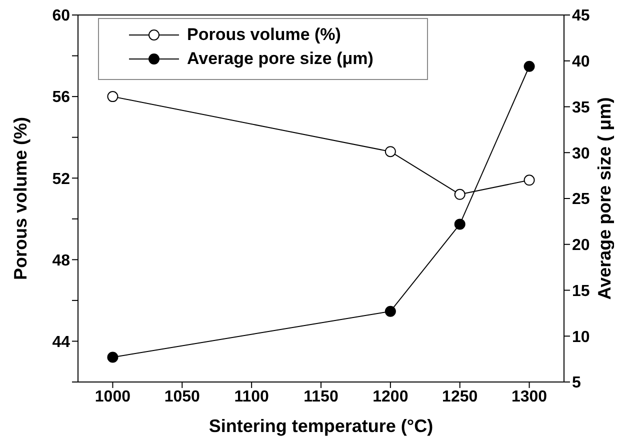 The image size is (618, 444). What do you see at coordinates (581, 245) in the screenshot?
I see `y2-tick-label: 20` at bounding box center [581, 245].